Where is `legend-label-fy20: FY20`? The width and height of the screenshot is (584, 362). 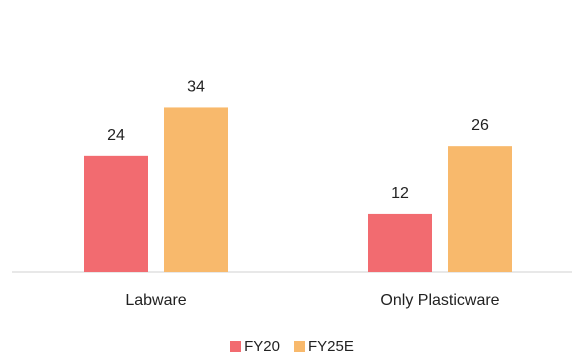
legend-label-fy20: FY20 is located at coordinates (262, 346).